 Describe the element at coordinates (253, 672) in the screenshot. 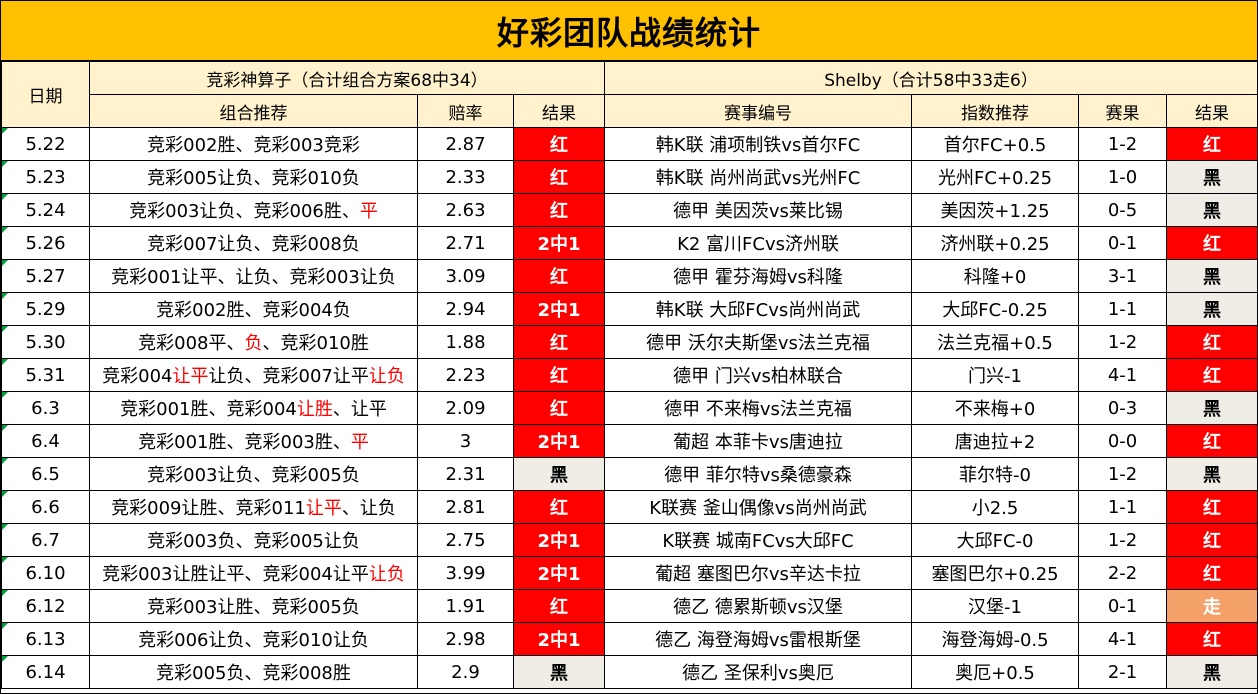

I see `combo-cell: 竞彩005负、竞彩008胜` at that location.